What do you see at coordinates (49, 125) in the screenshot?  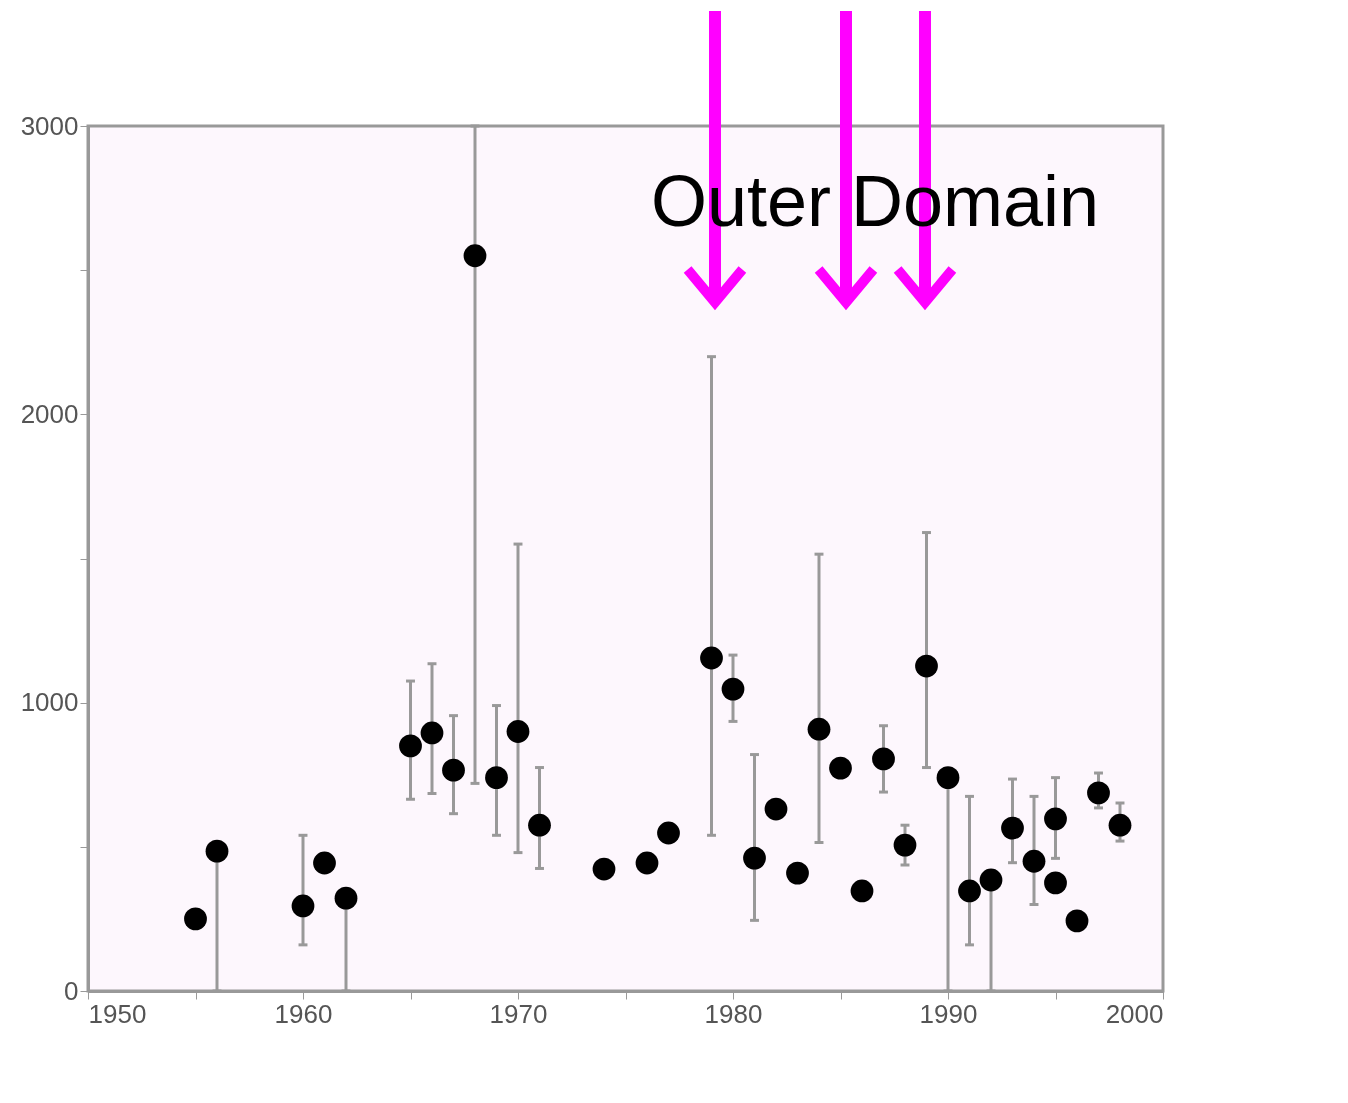 I see `y-tick-label: 3000` at bounding box center [49, 125].